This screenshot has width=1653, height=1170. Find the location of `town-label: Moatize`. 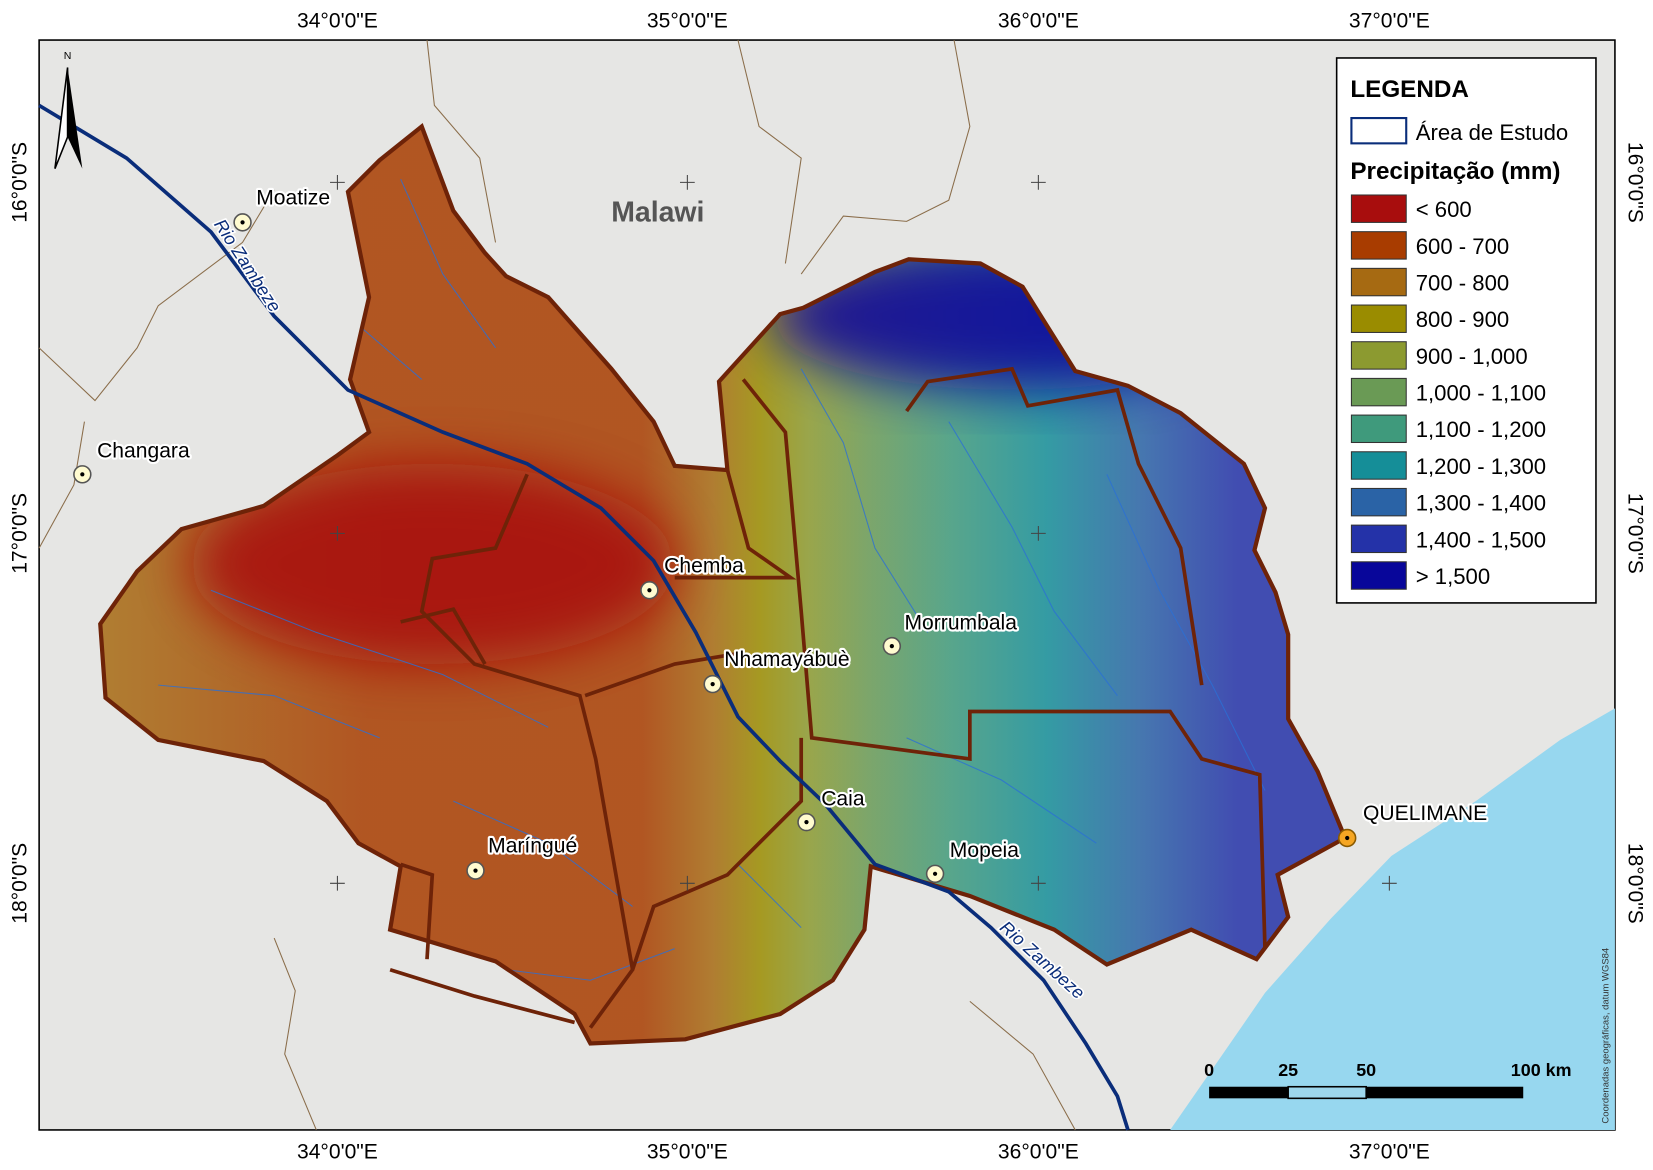

town-label: Moatize is located at coordinates (293, 197).